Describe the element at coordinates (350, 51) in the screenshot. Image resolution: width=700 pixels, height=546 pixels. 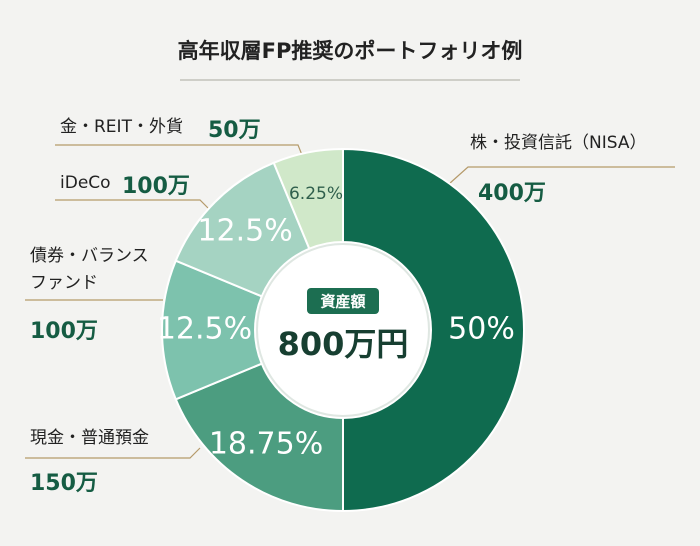
I see `chart-title: 高年収層FP推奨のポートフォリオ例` at that location.